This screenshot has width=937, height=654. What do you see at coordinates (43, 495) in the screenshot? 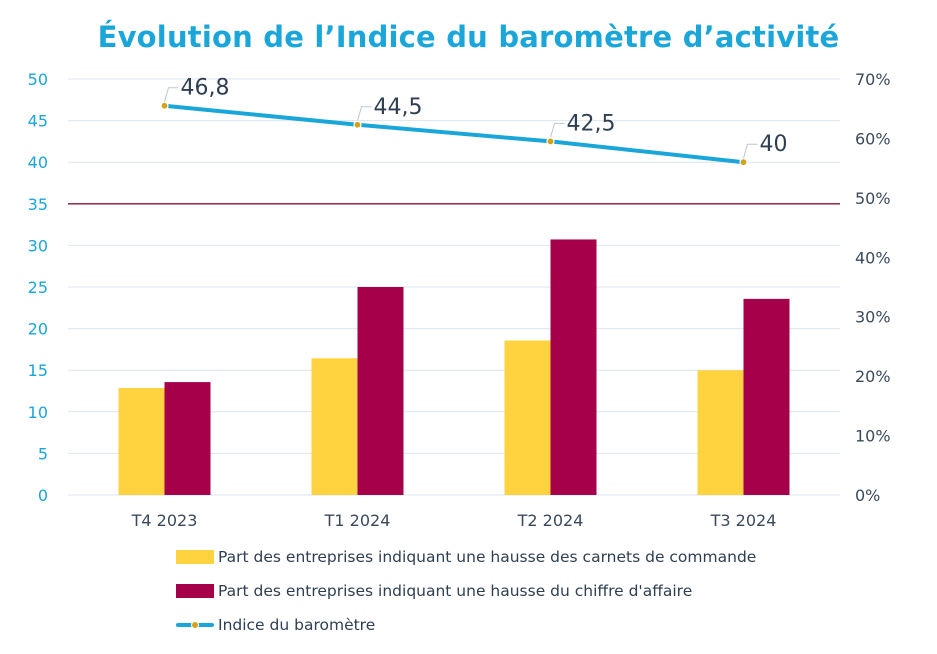
I see `y-left-tick-label: 0` at bounding box center [43, 495].